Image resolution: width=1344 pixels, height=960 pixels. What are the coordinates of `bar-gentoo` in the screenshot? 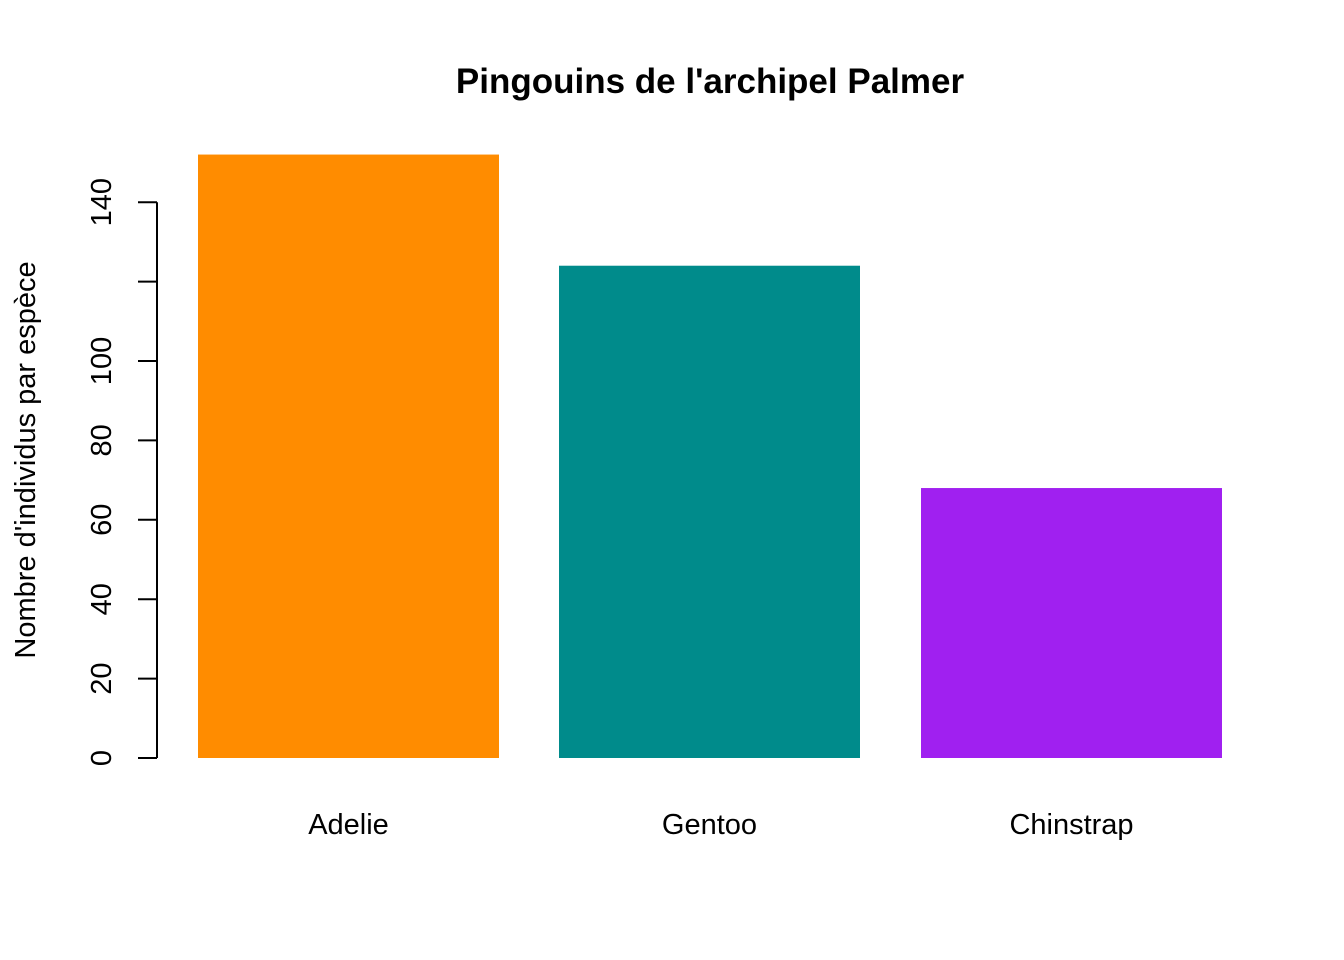 It's located at (709, 511).